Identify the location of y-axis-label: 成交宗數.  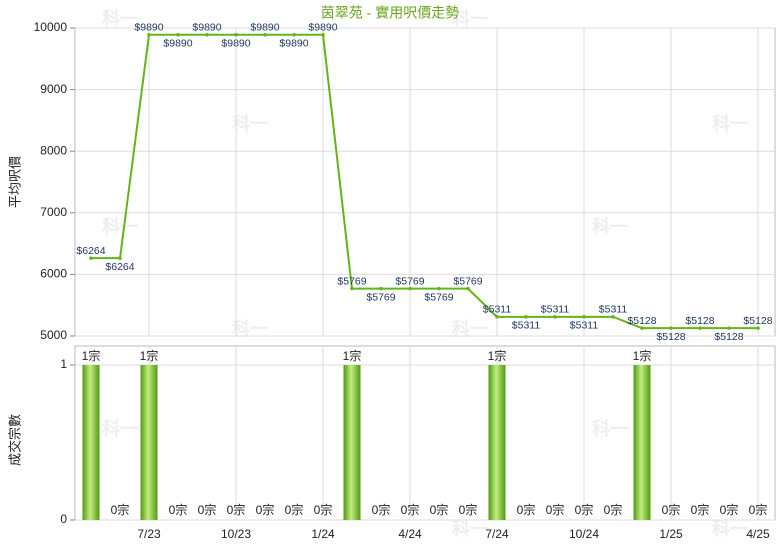
(14, 440).